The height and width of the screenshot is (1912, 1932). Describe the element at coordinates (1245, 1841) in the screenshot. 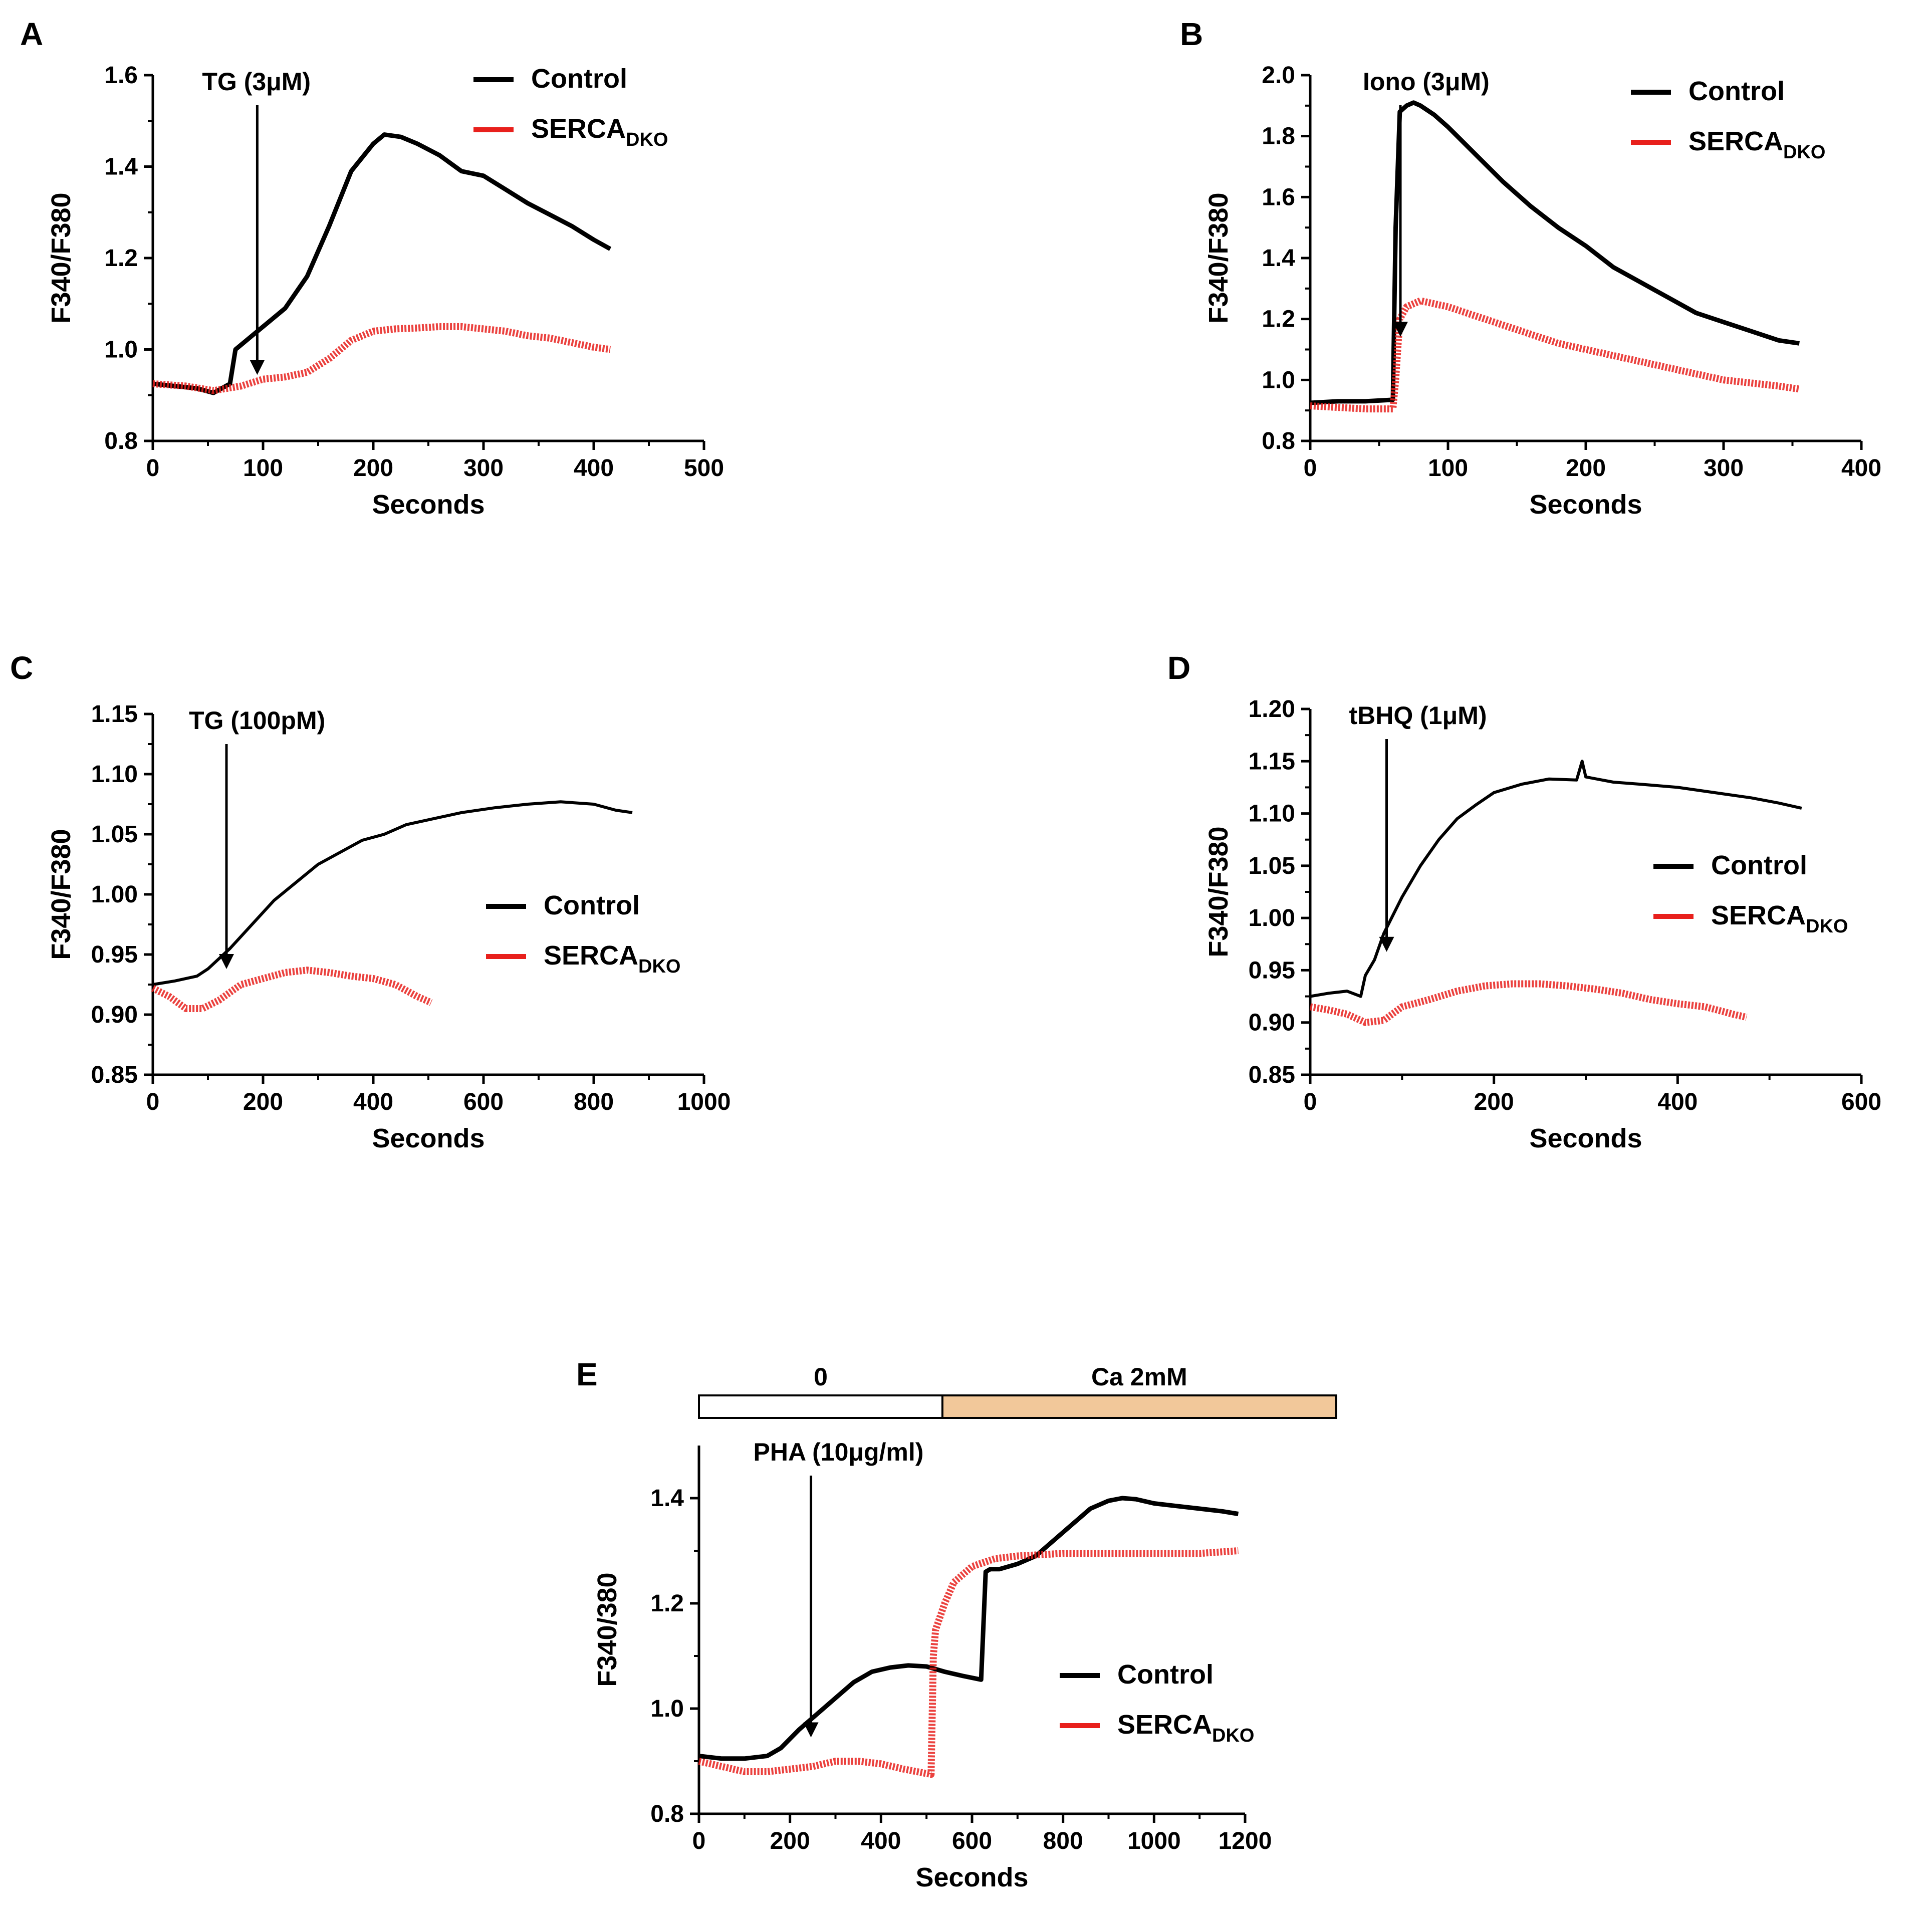

I see `x-tick-label: 1200` at that location.